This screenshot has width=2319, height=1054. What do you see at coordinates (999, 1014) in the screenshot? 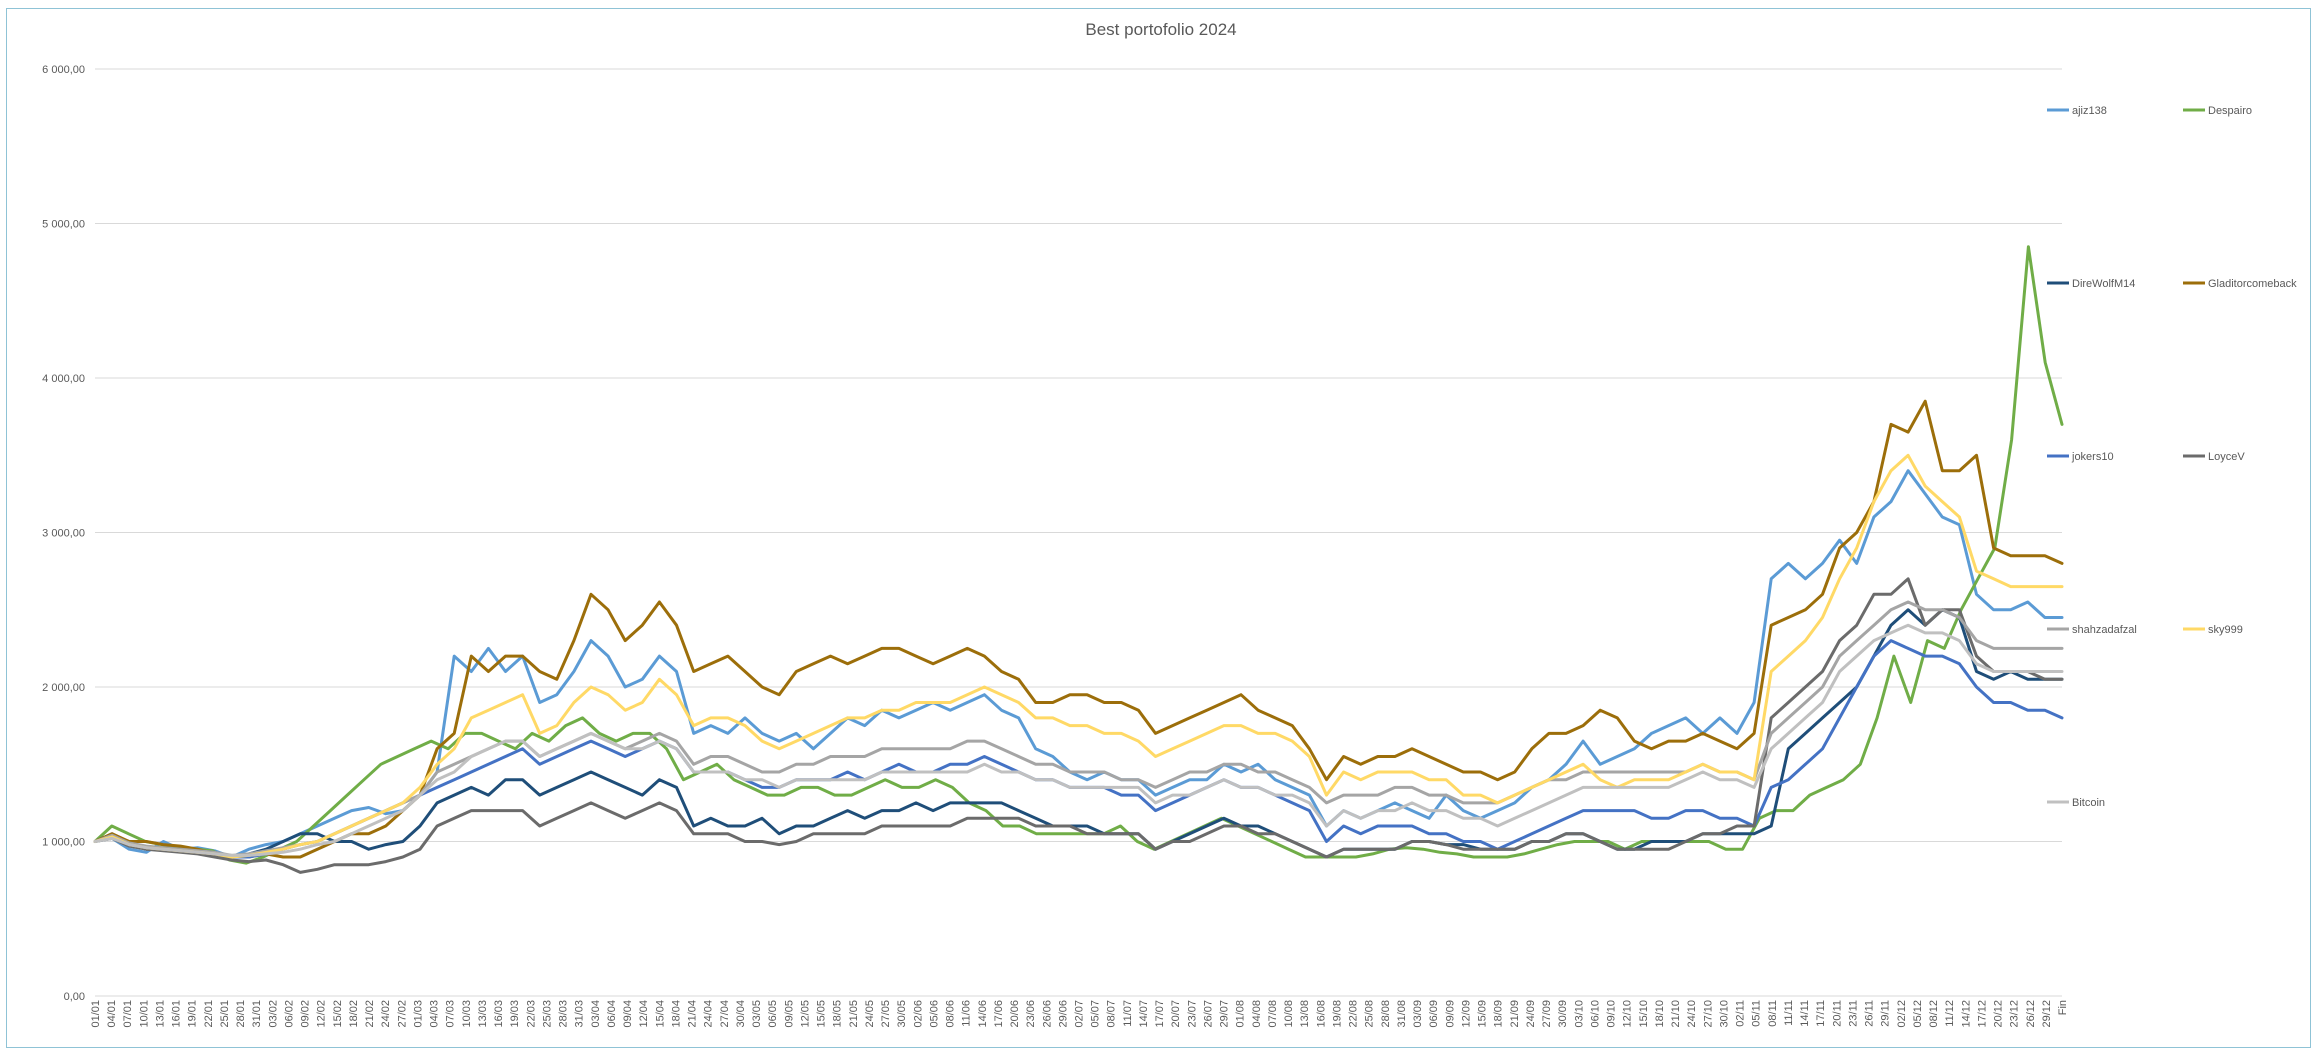
I see `x-tick-label: 17/06` at bounding box center [999, 1014].